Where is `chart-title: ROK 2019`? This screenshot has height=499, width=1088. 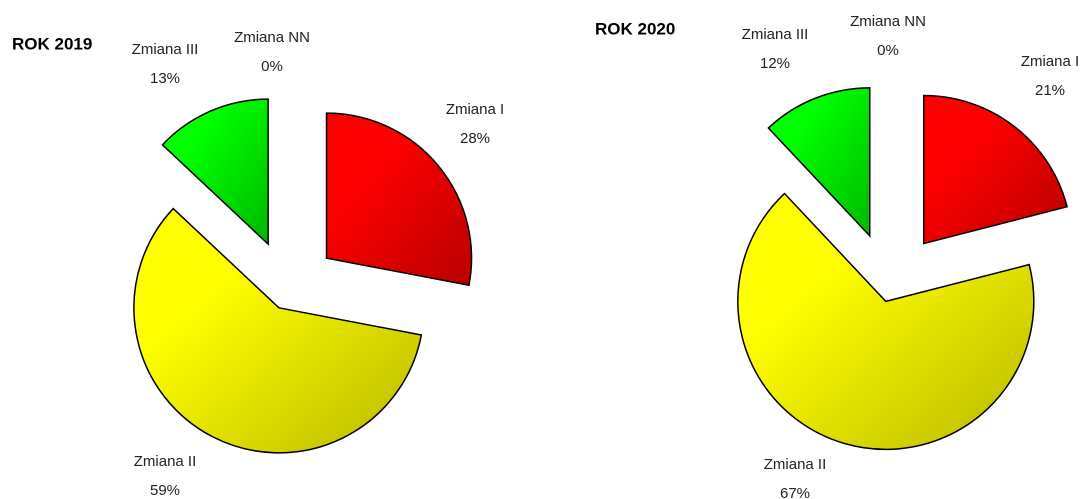
chart-title: ROK 2019 is located at coordinates (52, 43).